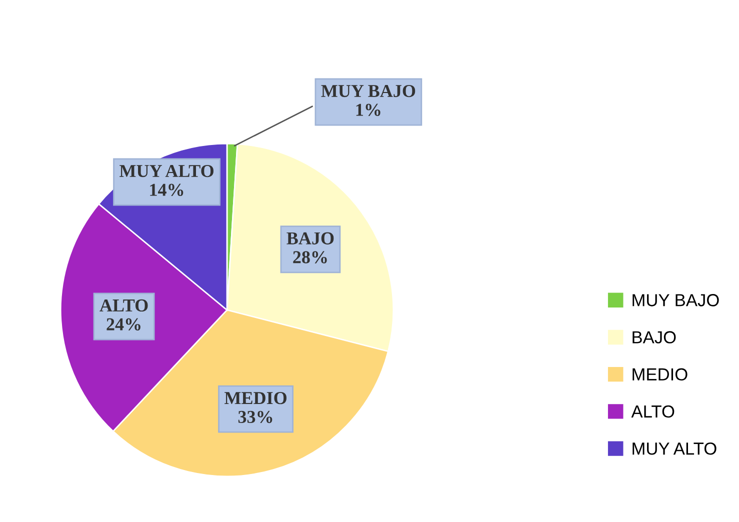 The width and height of the screenshot is (739, 522). I want to click on data-label: 28%, so click(310, 257).